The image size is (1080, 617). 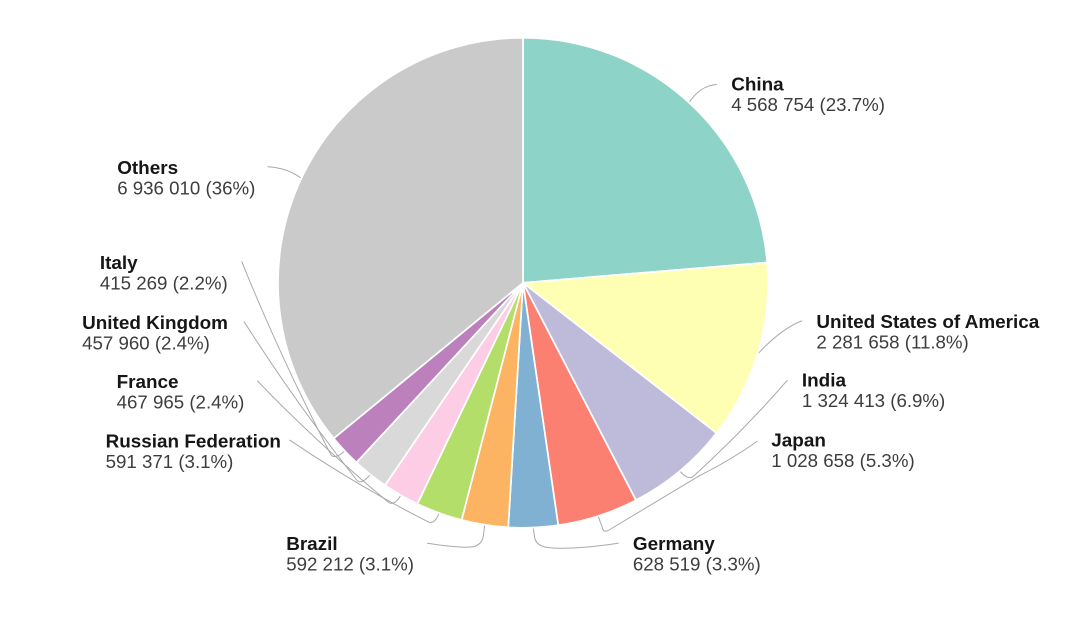 I want to click on svg-text: 415 269 (2.2%), so click(x=164, y=283).